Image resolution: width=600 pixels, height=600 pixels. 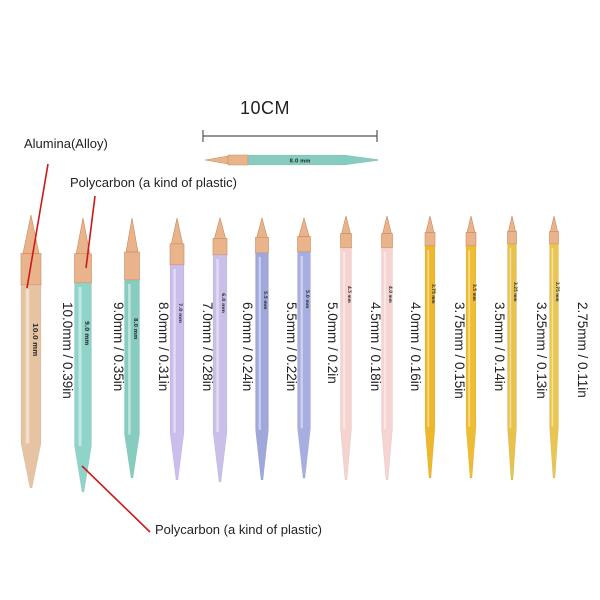 I want to click on scale-bar, so click(x=290, y=136).